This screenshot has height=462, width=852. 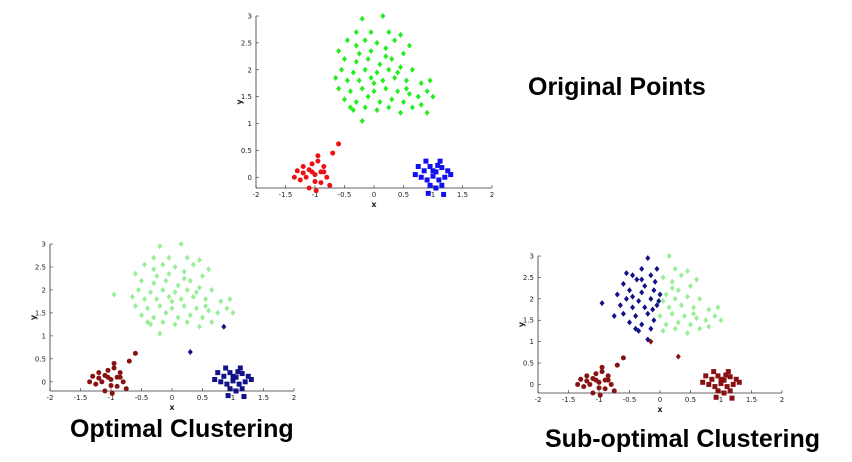 I want to click on x-tick-label: 0.5, so click(x=202, y=398).